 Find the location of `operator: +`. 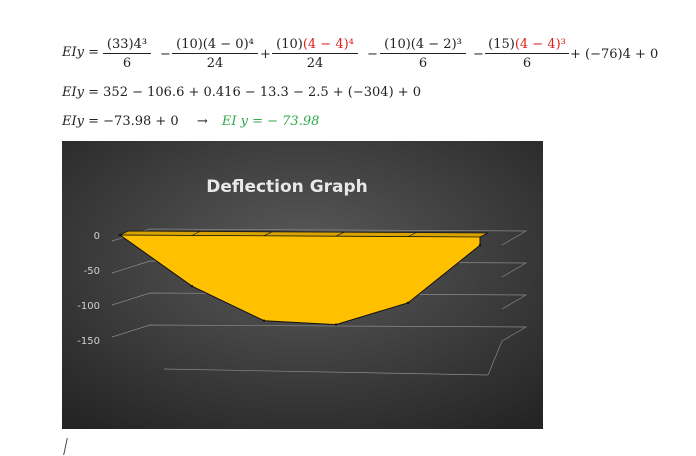

operator: + is located at coordinates (265, 54).